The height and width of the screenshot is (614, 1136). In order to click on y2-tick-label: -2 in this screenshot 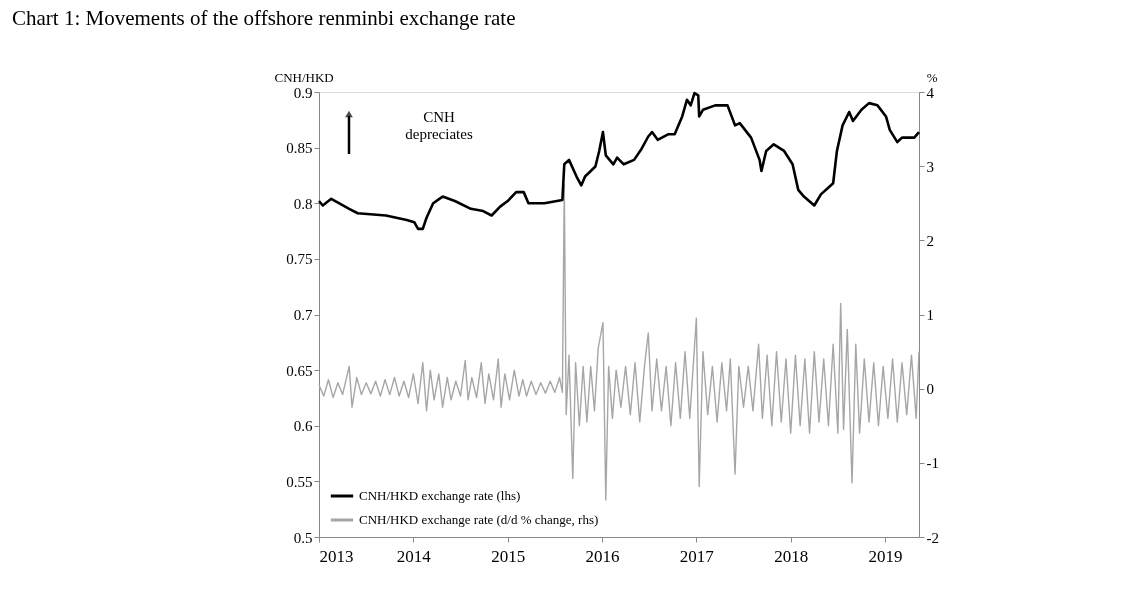, I will do `click(932, 537)`.